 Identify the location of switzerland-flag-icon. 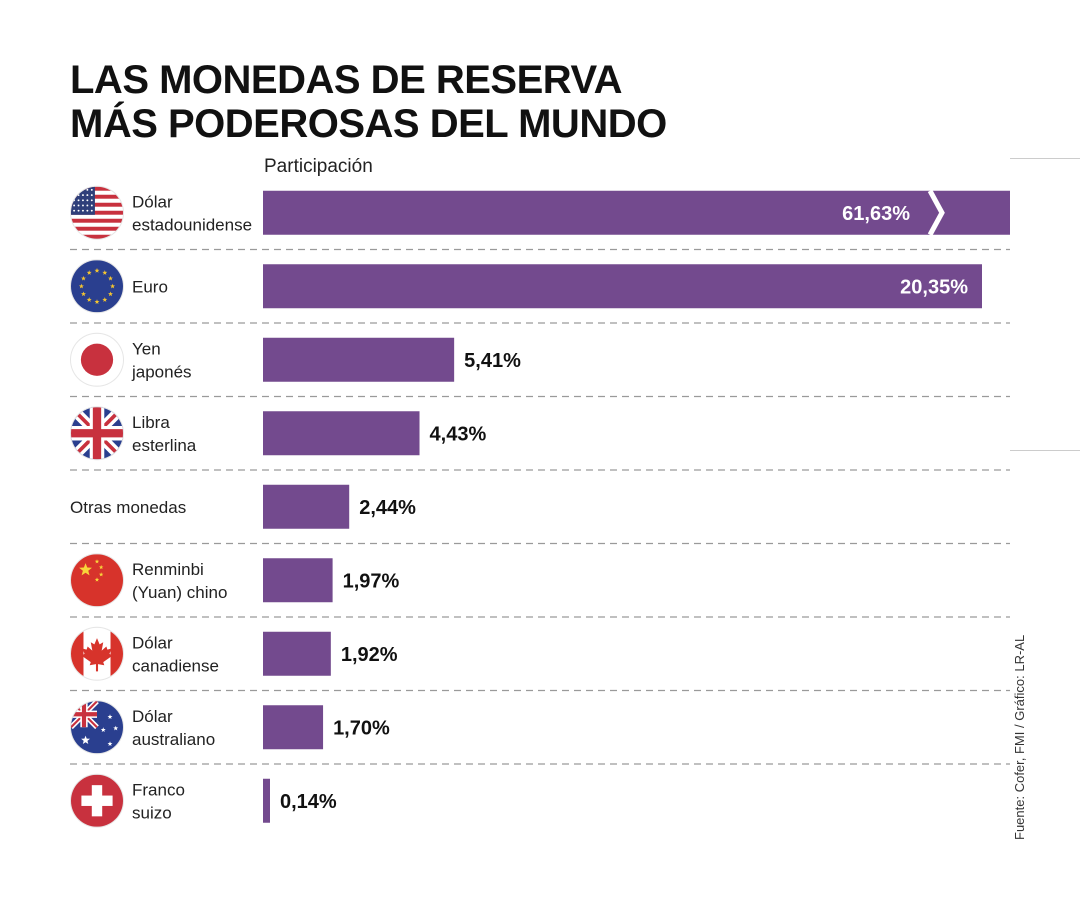
(97, 800).